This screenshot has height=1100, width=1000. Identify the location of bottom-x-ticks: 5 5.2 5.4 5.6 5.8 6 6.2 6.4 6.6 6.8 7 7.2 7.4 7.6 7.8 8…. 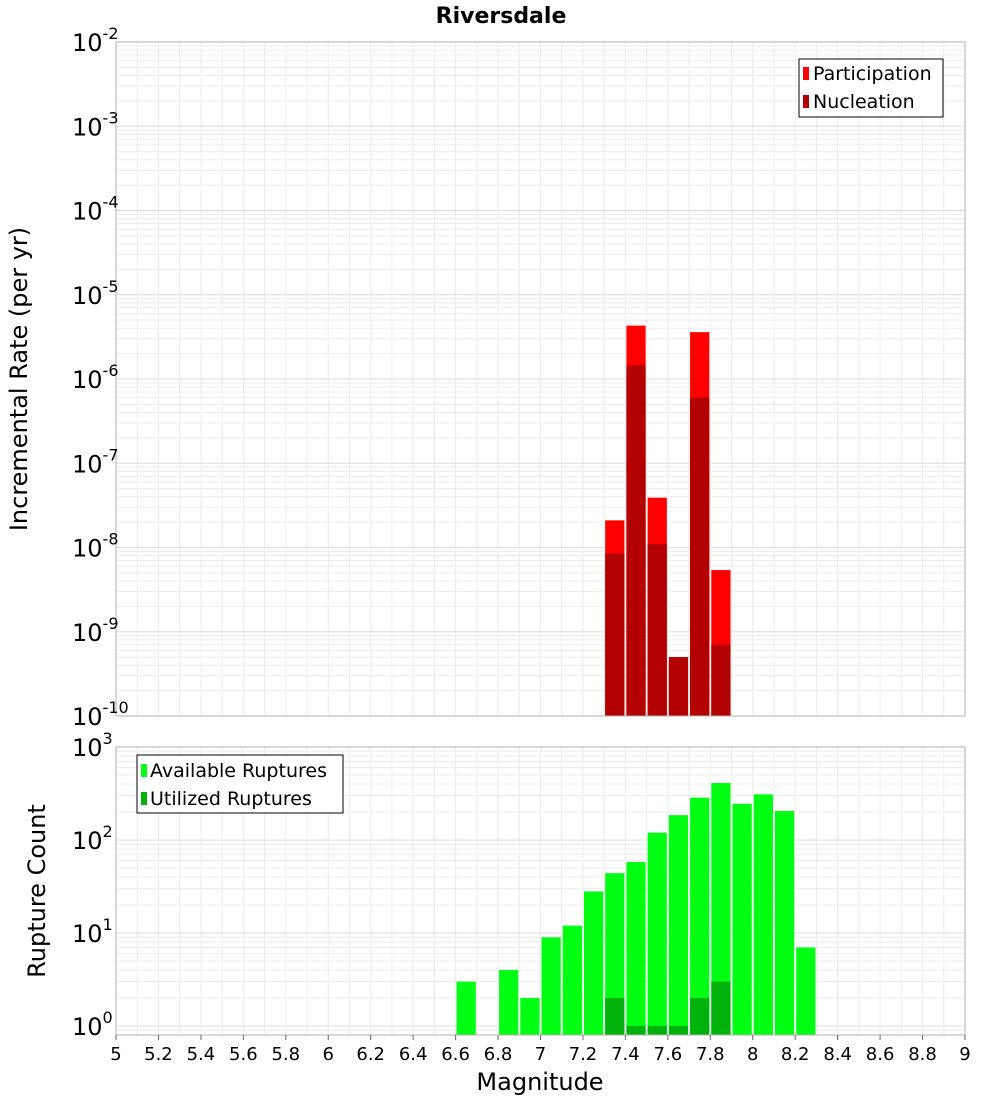
(540, 1050).